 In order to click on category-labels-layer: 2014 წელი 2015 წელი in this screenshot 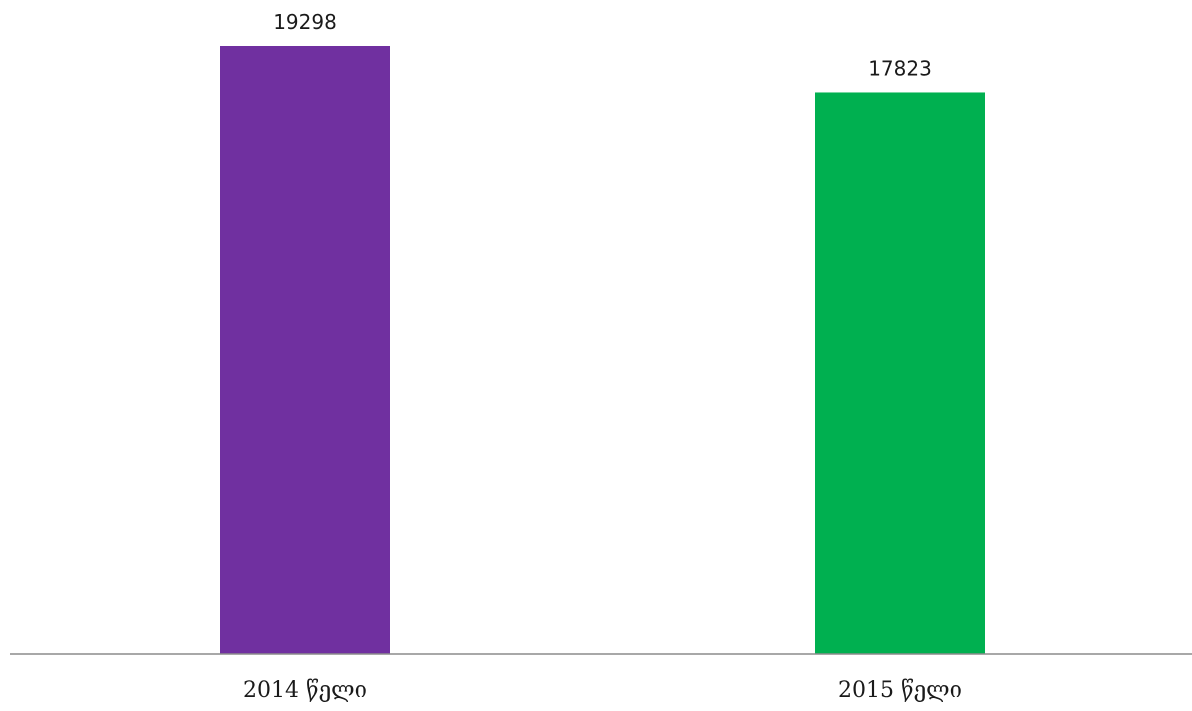, I will do `click(602, 690)`.